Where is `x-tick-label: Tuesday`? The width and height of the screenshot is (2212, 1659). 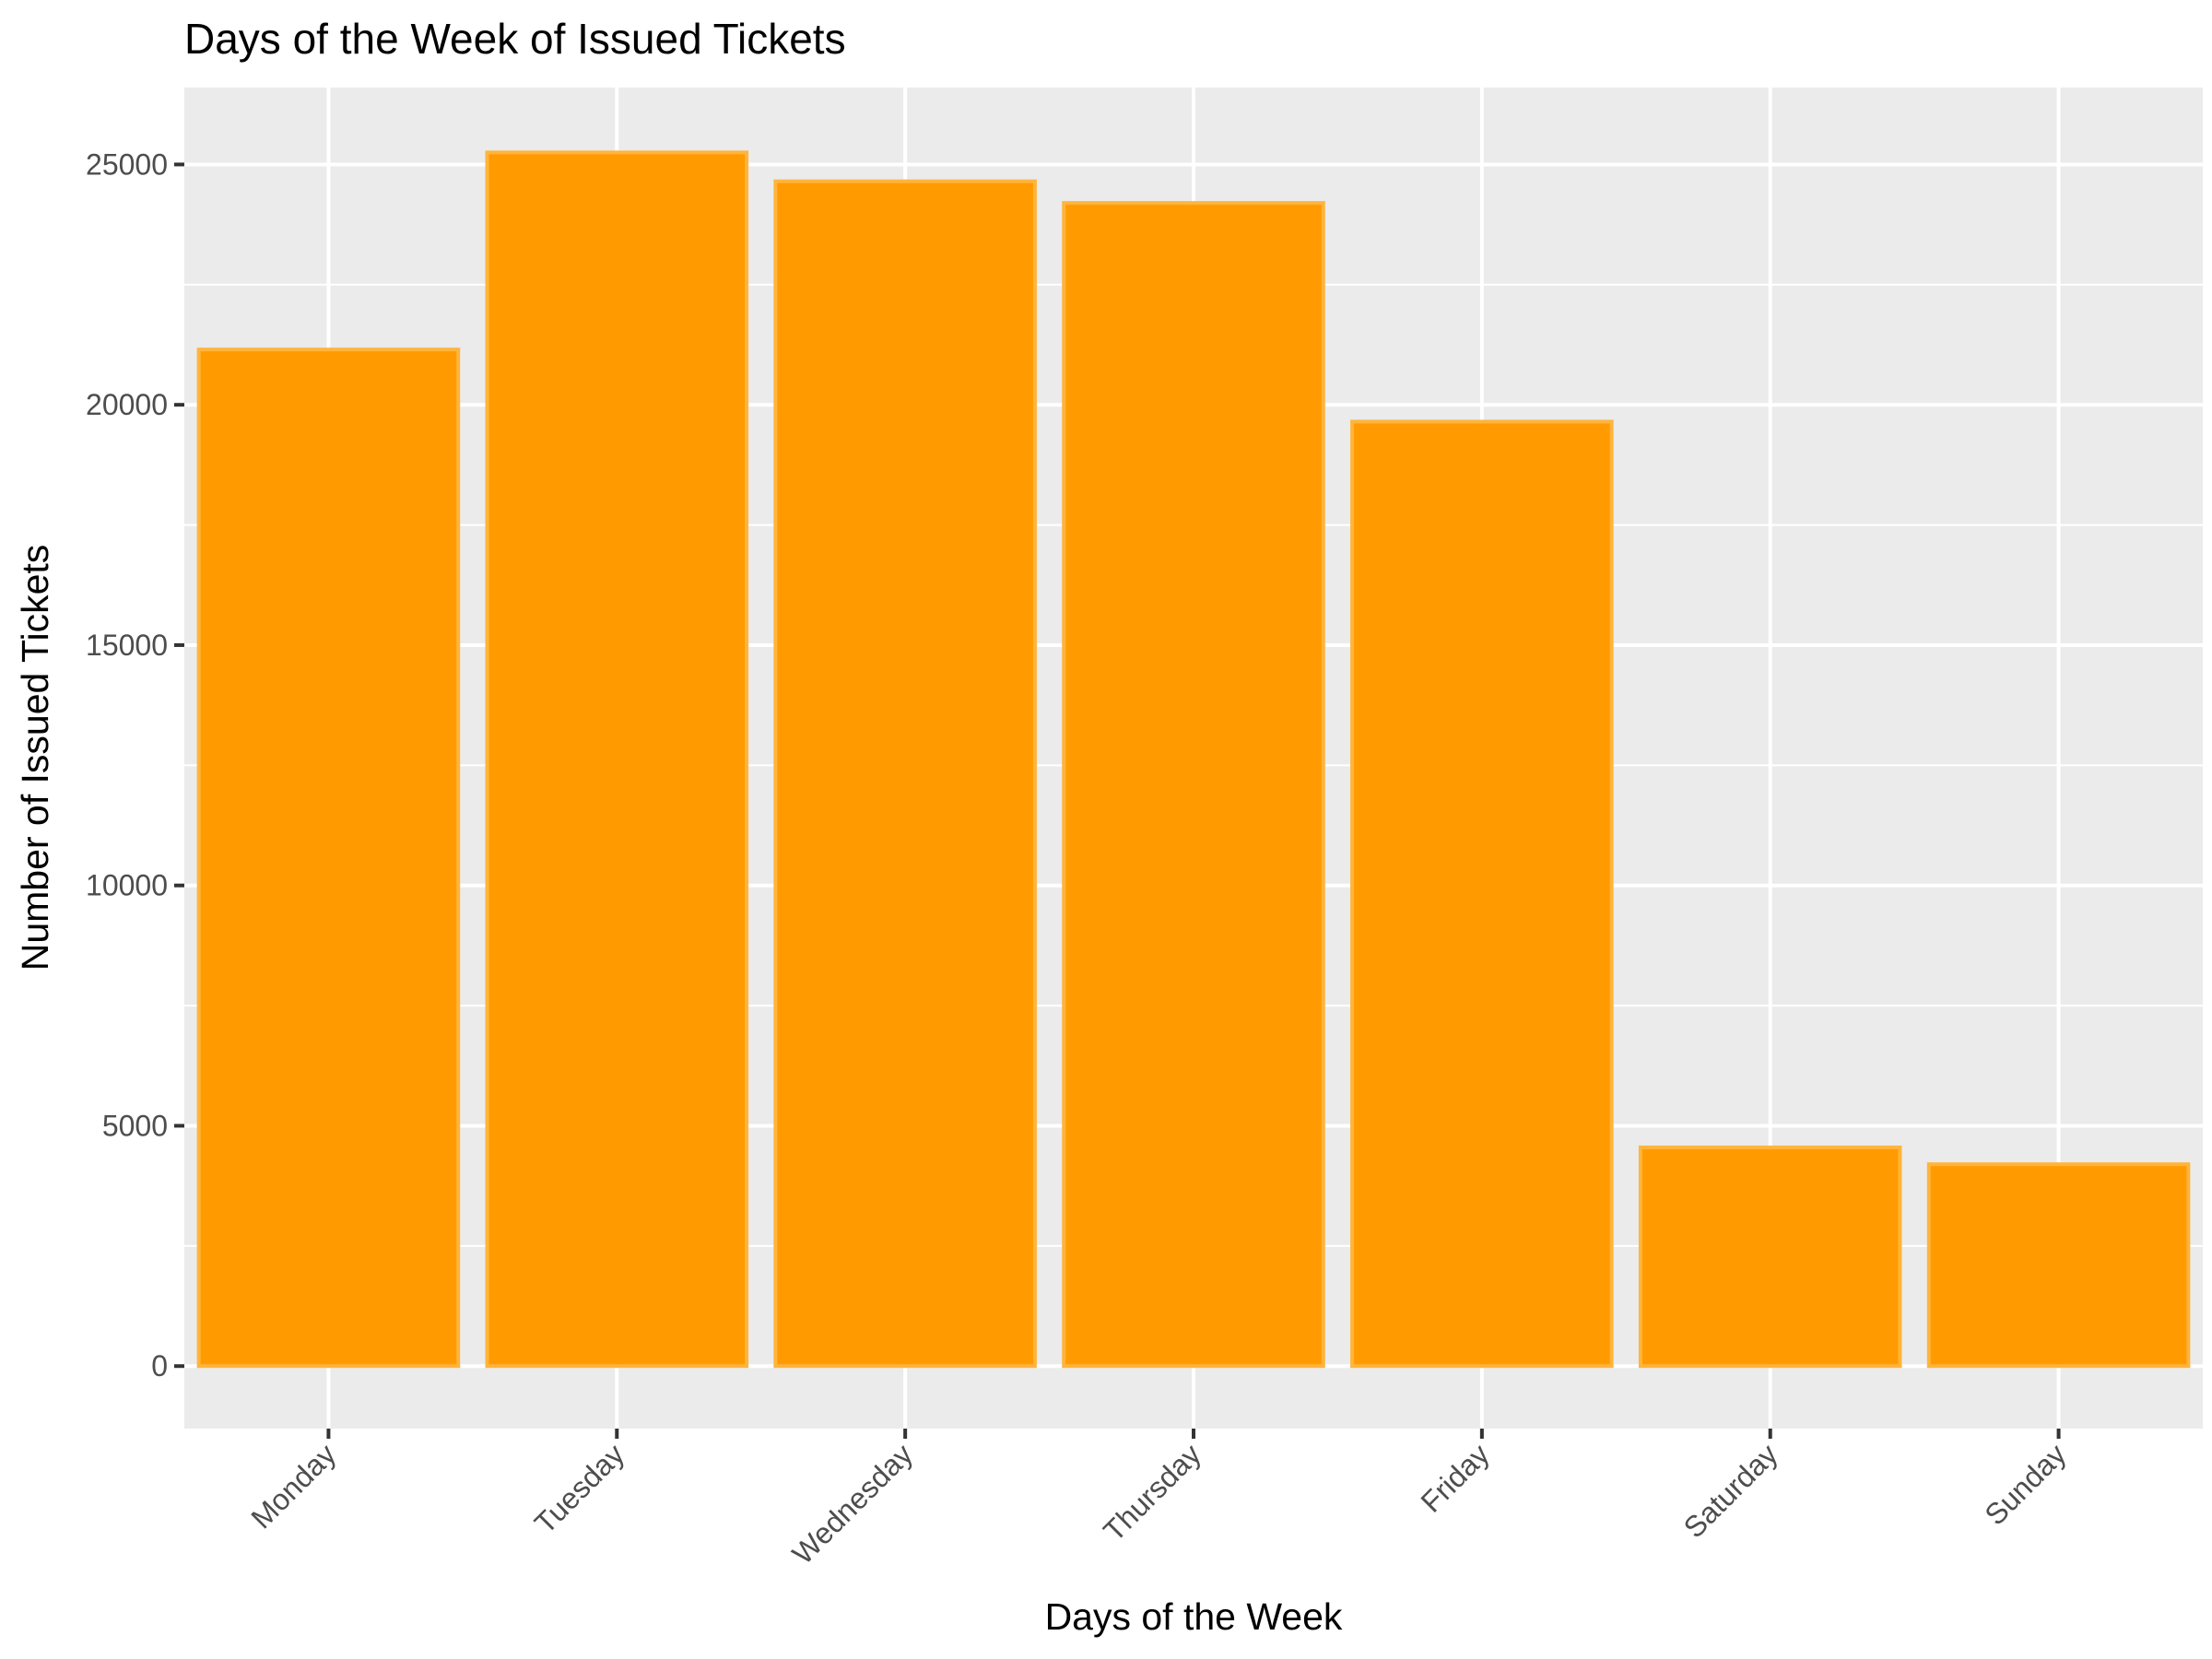
x-tick-label: Tuesday is located at coordinates (579, 1488).